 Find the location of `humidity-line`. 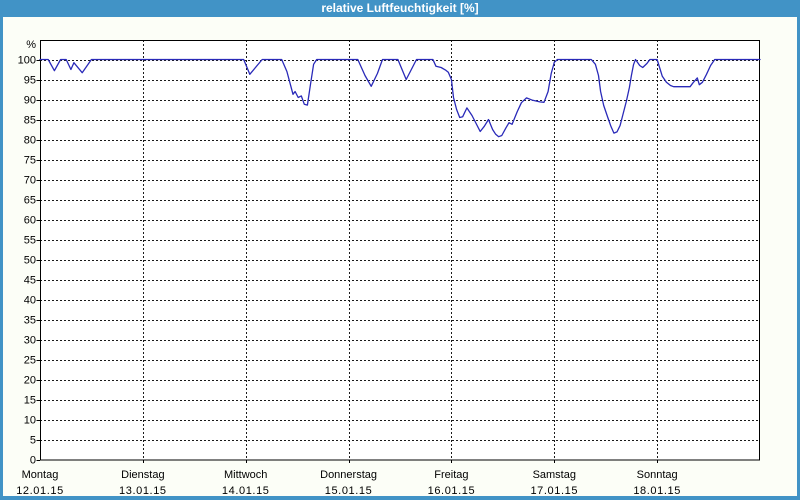

humidity-line is located at coordinates (400, 98).